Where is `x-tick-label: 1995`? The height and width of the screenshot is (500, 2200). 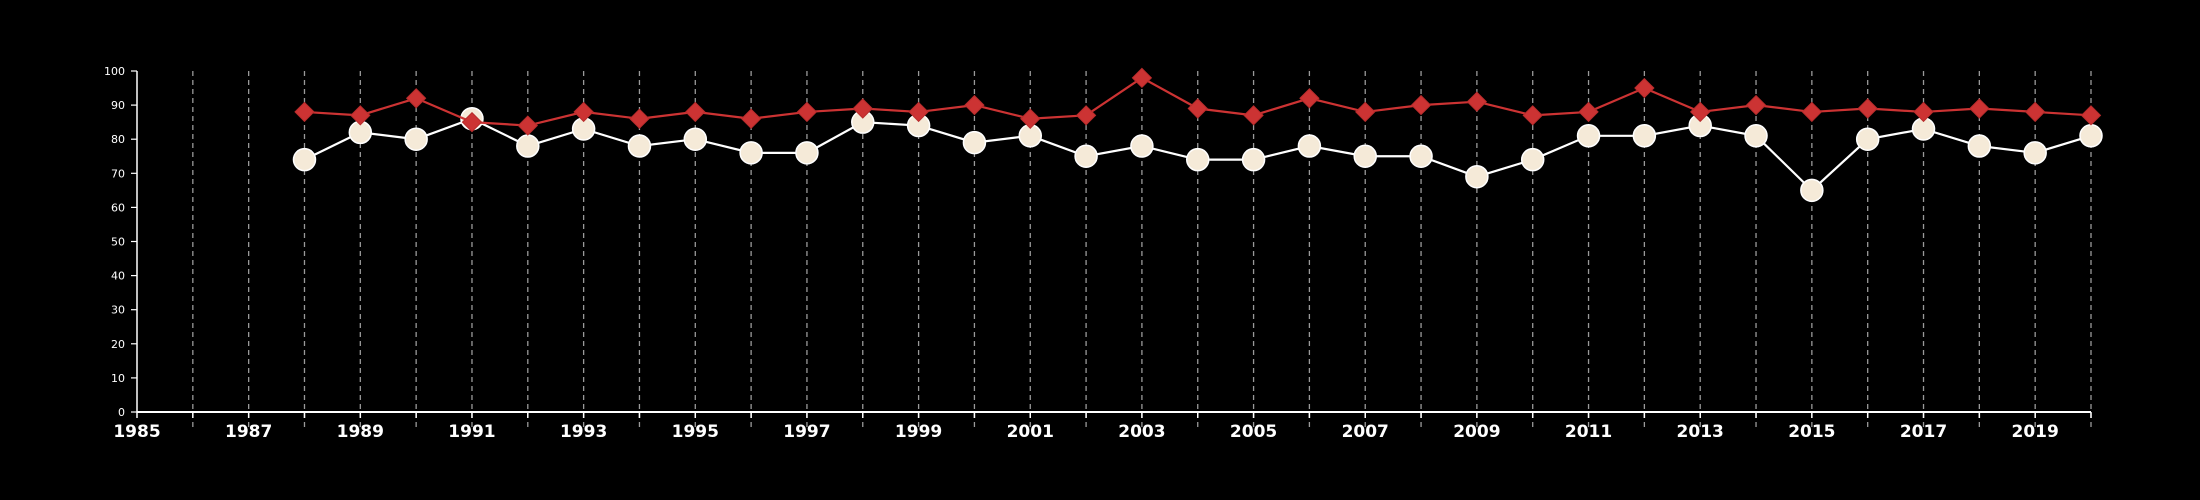 x-tick-label: 1995 is located at coordinates (695, 432).